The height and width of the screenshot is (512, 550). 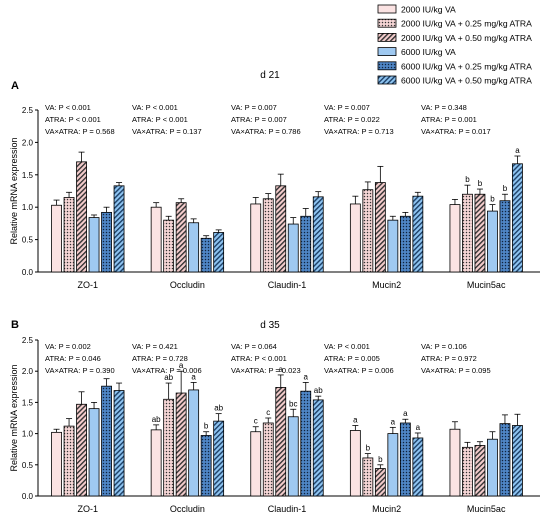 What do you see at coordinates (449, 119) in the screenshot?
I see `stat-text: ATRA: P = 0.001` at bounding box center [449, 119].